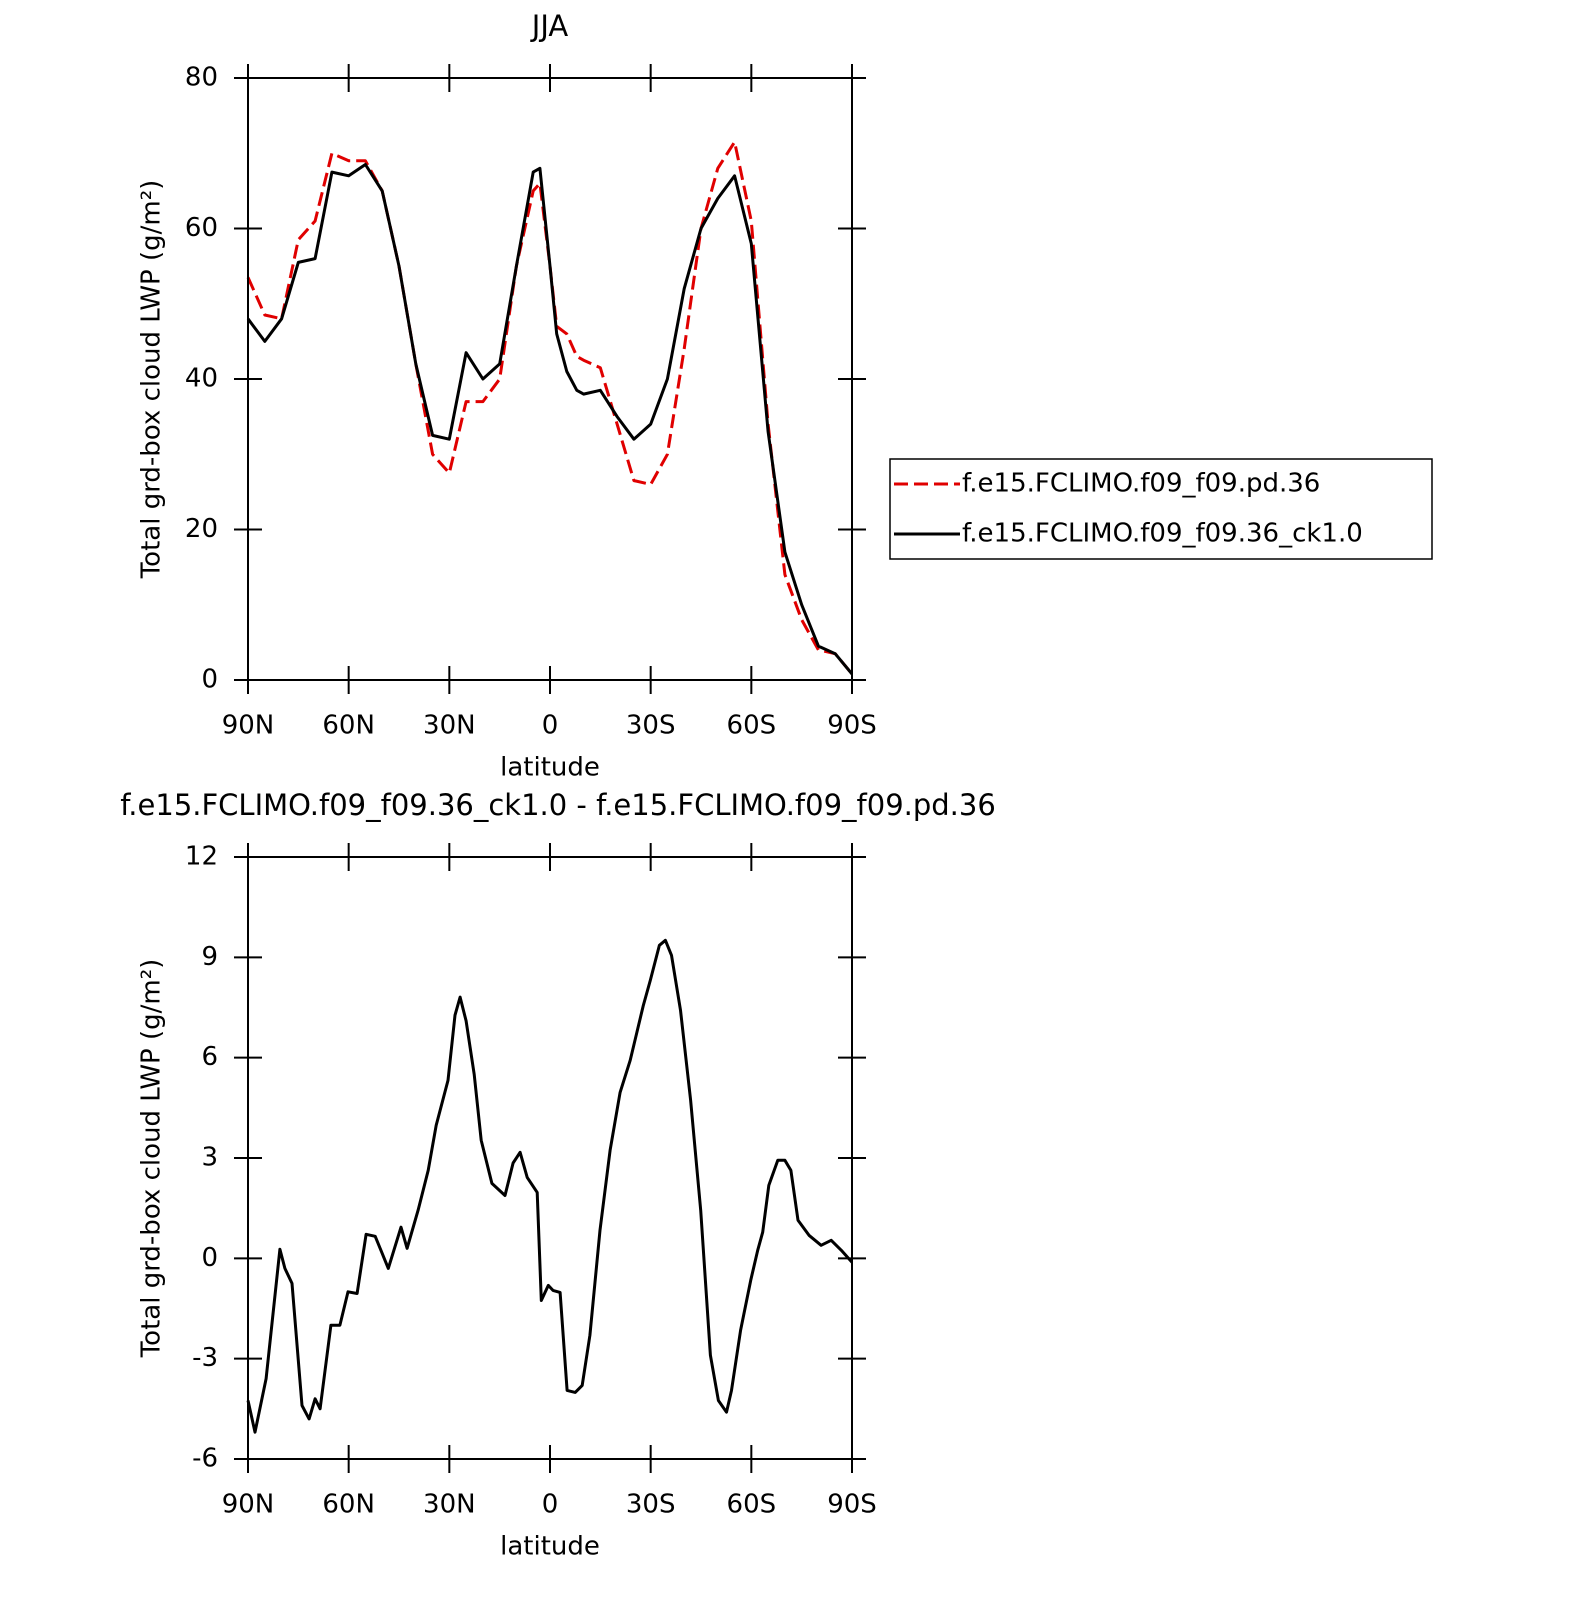 The height and width of the screenshot is (1602, 1572). I want to click on y-tick-label: 3, so click(209, 1158).